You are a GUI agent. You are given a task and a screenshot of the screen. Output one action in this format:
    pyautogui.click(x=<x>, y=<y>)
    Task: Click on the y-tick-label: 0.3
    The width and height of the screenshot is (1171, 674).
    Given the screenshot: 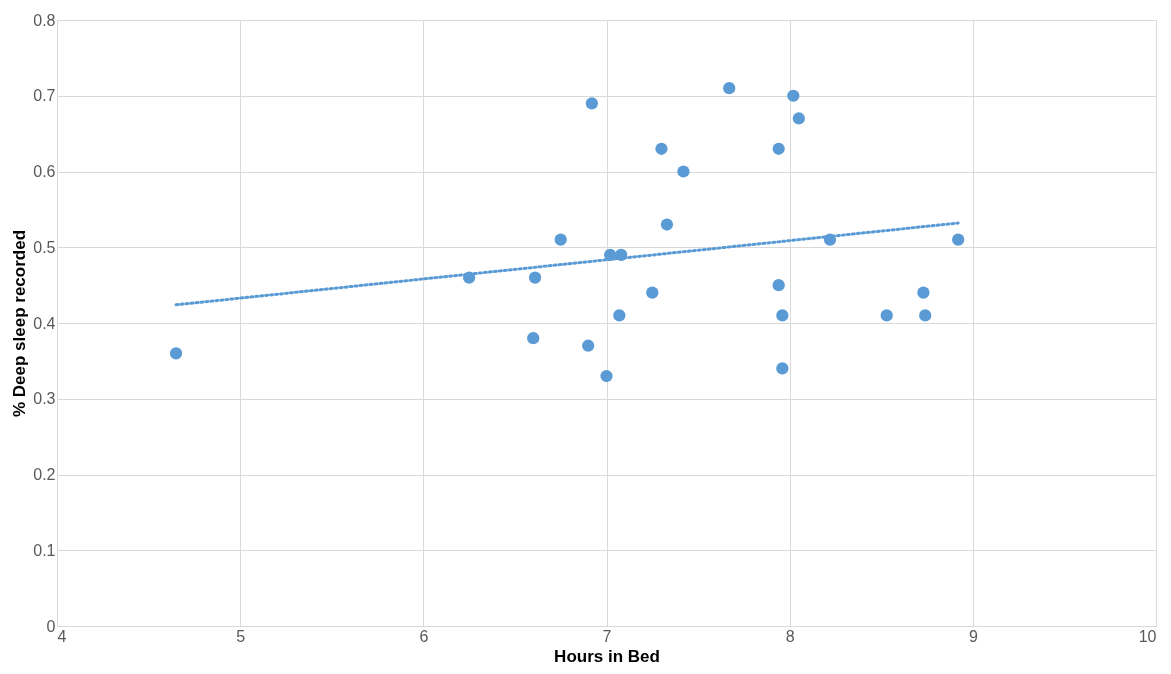 What is the action you would take?
    pyautogui.click(x=44, y=399)
    